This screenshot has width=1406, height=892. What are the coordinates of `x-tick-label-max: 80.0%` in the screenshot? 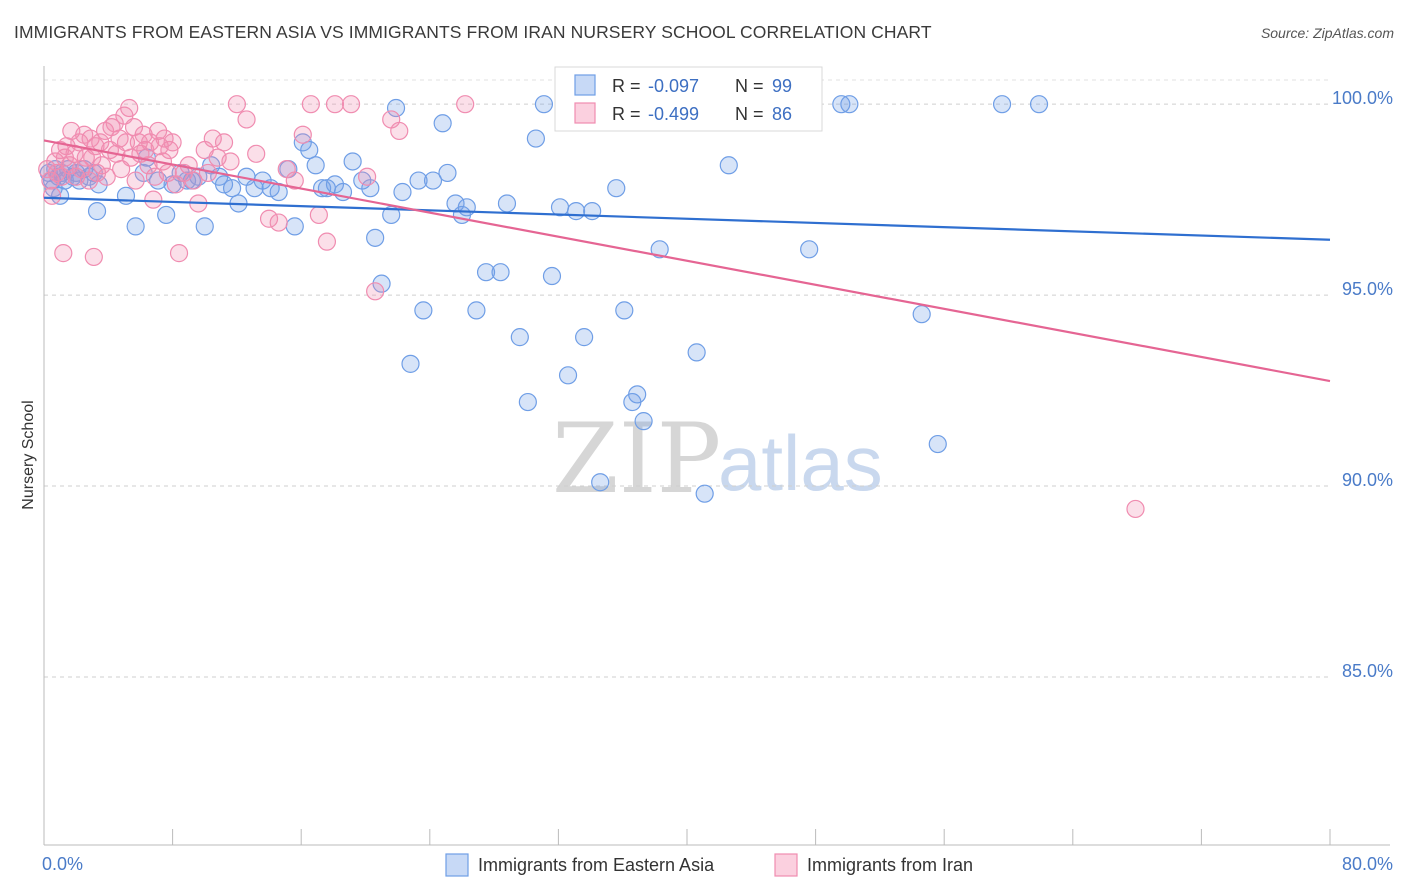 It's located at (1367, 864).